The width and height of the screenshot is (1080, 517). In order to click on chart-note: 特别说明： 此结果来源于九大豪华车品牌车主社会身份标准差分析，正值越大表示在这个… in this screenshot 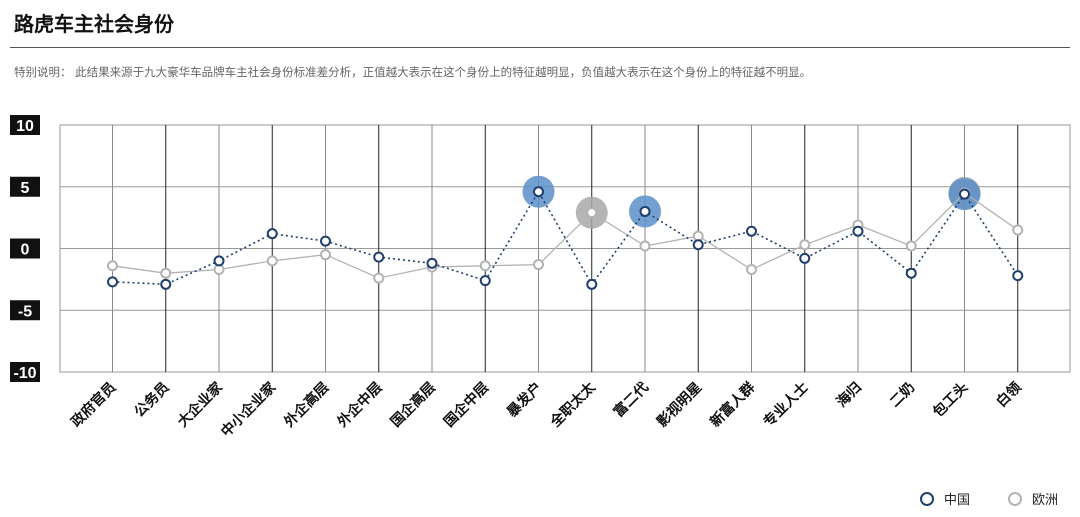, I will do `click(413, 72)`.